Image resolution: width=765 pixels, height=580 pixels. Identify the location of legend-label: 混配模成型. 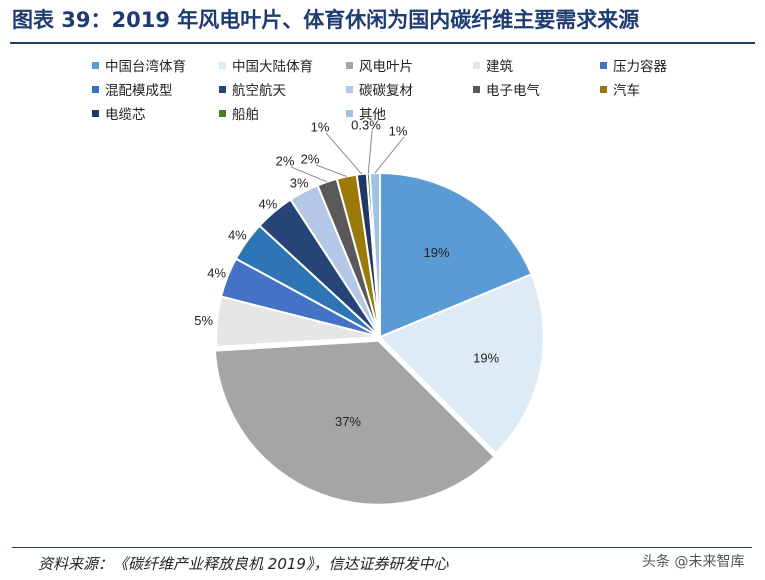
(139, 91).